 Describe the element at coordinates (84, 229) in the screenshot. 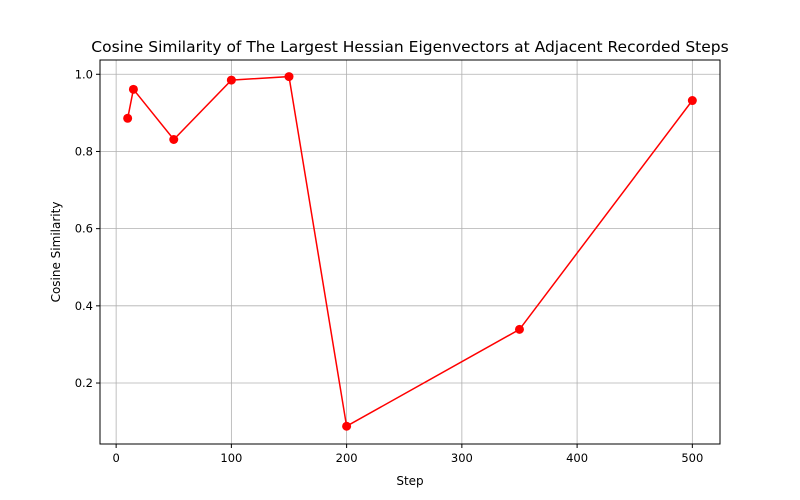

I see `y-tick-label: 0.6` at that location.